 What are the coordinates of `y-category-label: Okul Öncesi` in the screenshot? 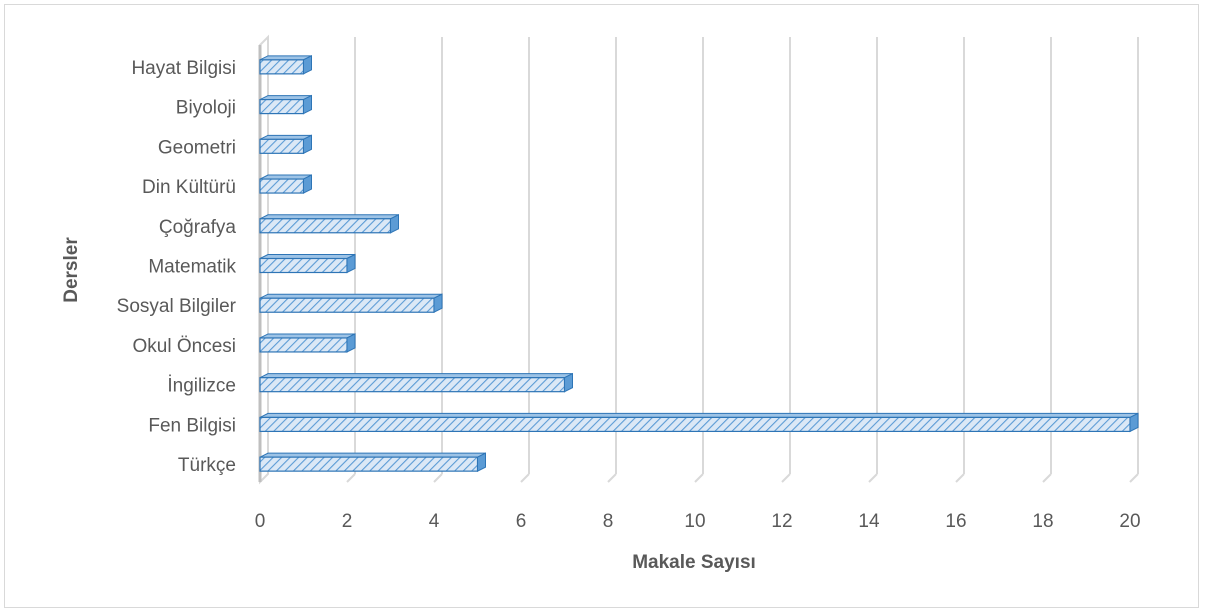 It's located at (184, 346).